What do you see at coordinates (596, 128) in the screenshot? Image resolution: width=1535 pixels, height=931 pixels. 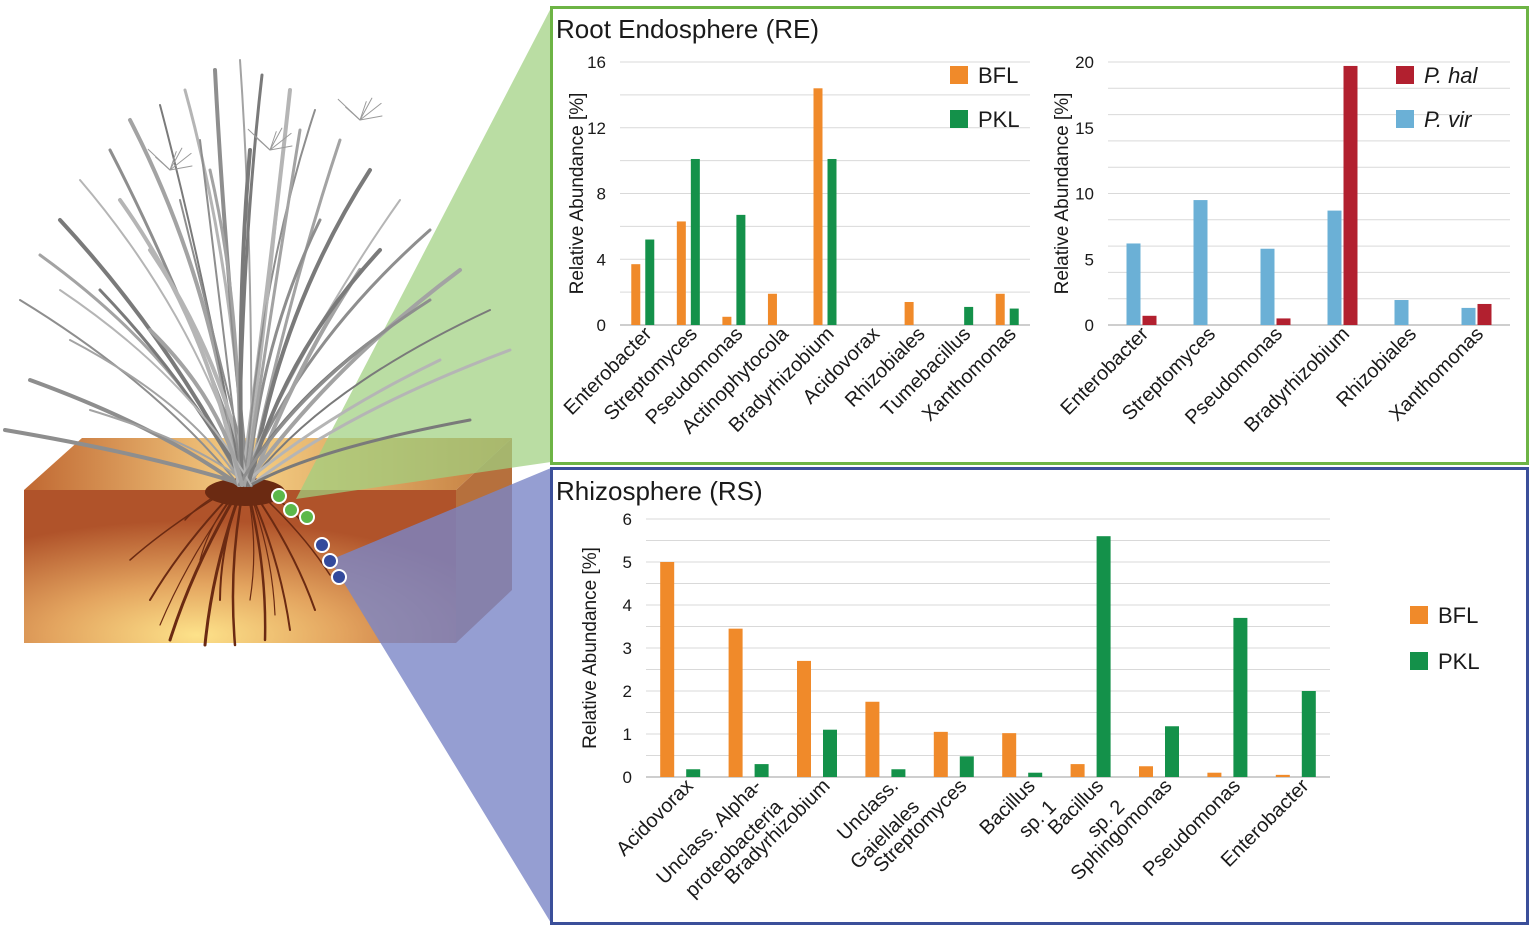 I see `y-tick-label: 12` at bounding box center [596, 128].